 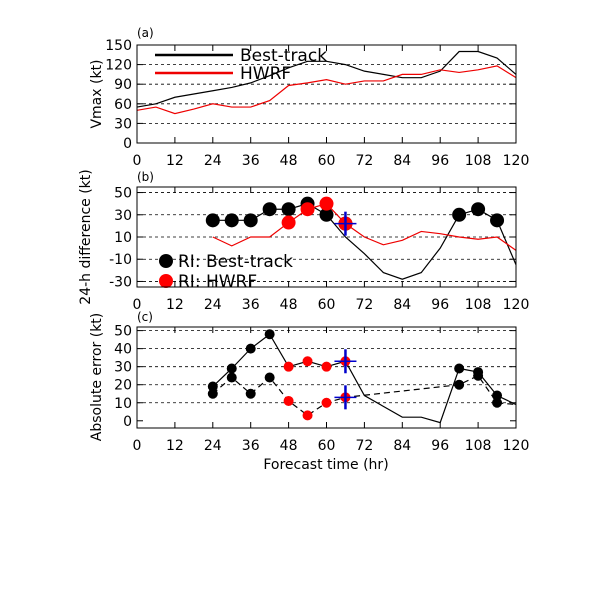 What do you see at coordinates (145, 33) in the screenshot?
I see `panel-a-label: (a)` at bounding box center [145, 33].